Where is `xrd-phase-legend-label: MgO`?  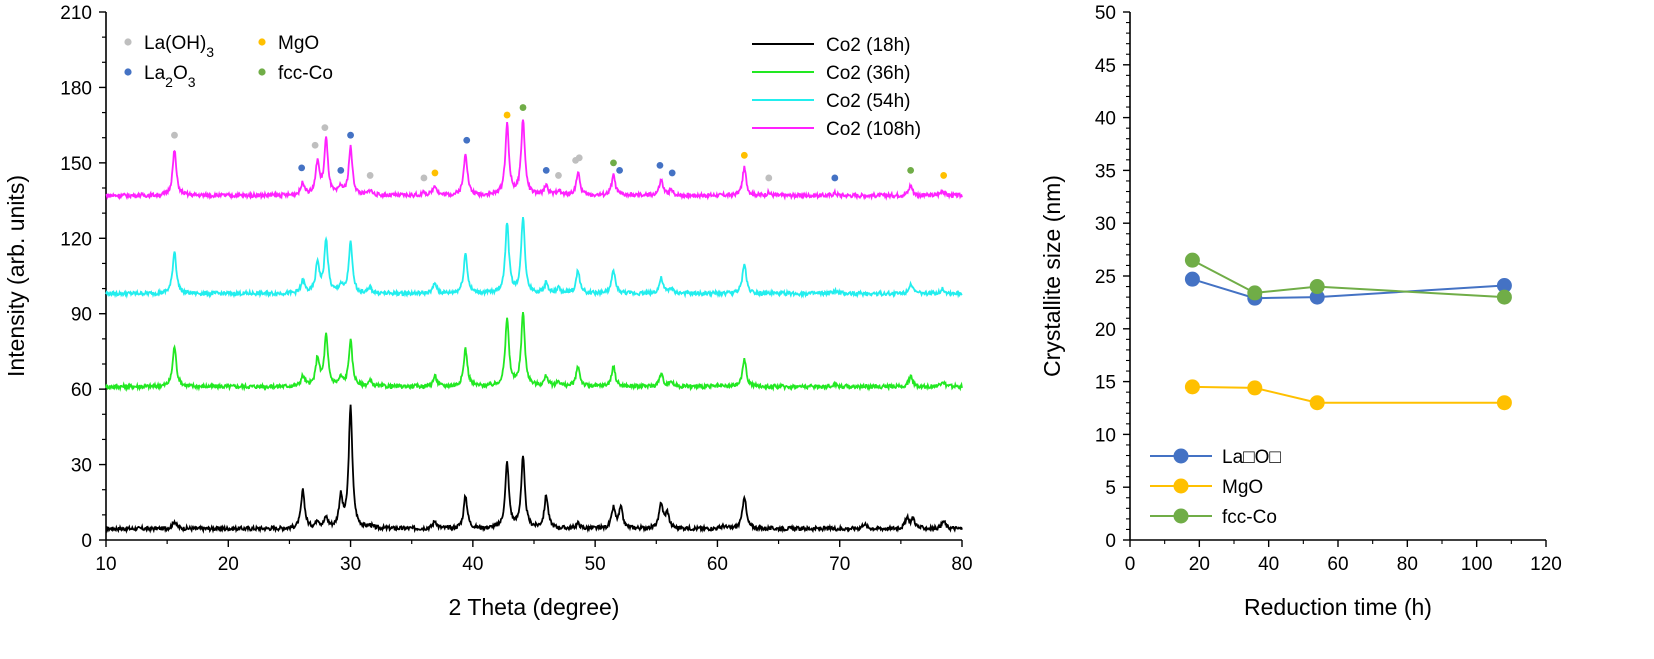 xrd-phase-legend-label: MgO is located at coordinates (298, 43).